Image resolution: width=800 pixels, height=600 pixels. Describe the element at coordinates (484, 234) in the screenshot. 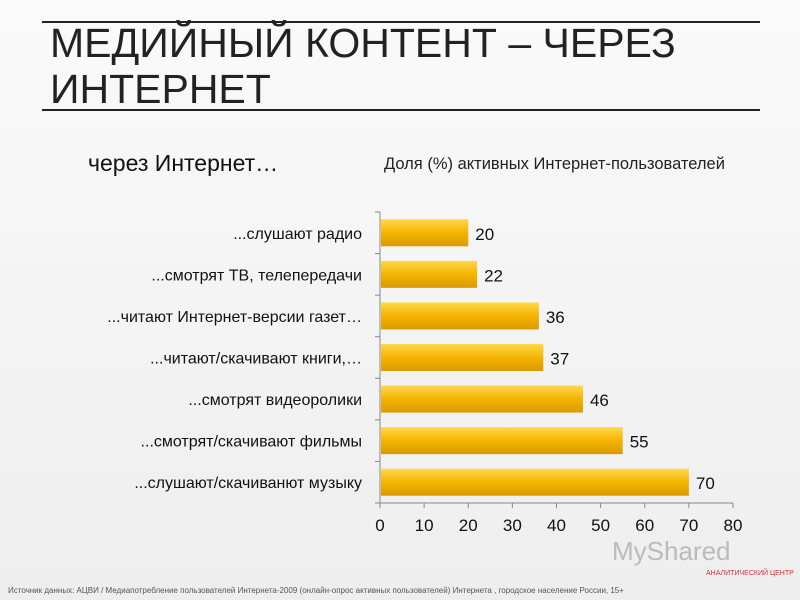

I see `data-label: 20` at that location.